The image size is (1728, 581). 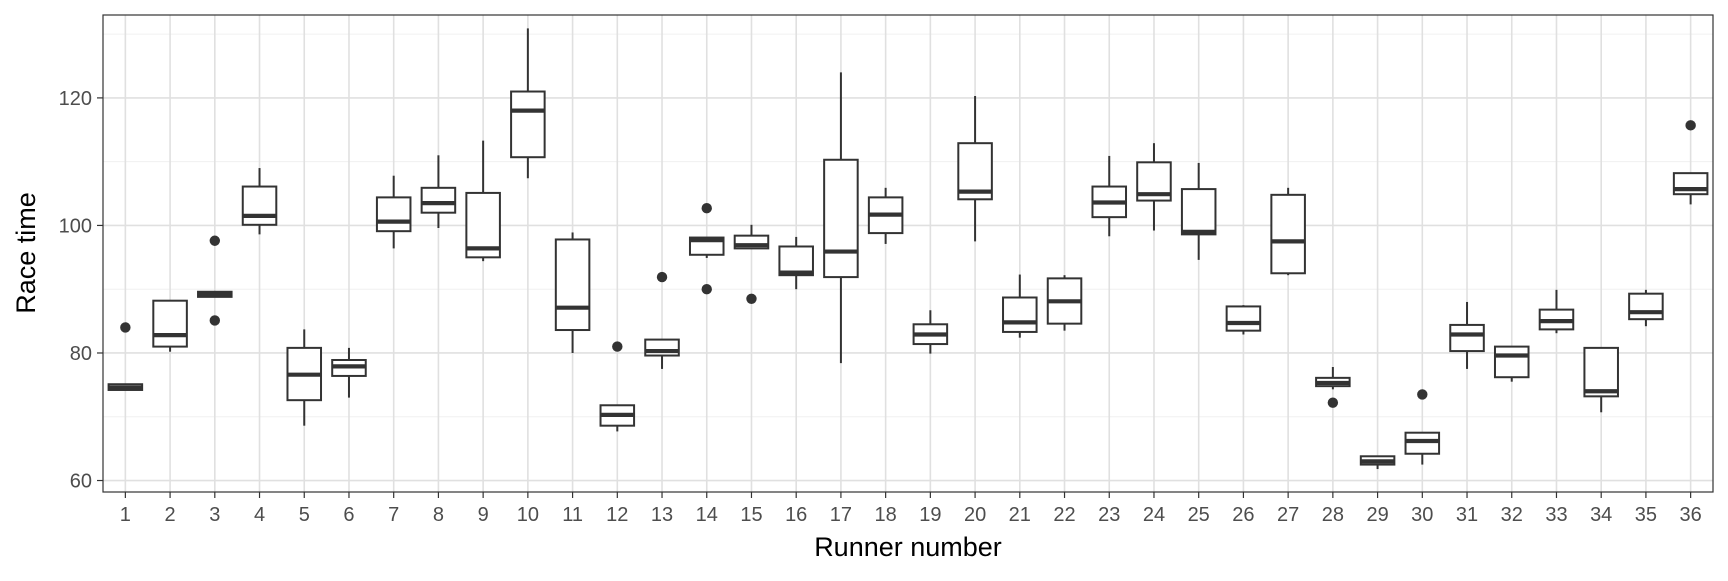 What do you see at coordinates (75, 99) in the screenshot?
I see `y-tick-label: 120` at bounding box center [75, 99].